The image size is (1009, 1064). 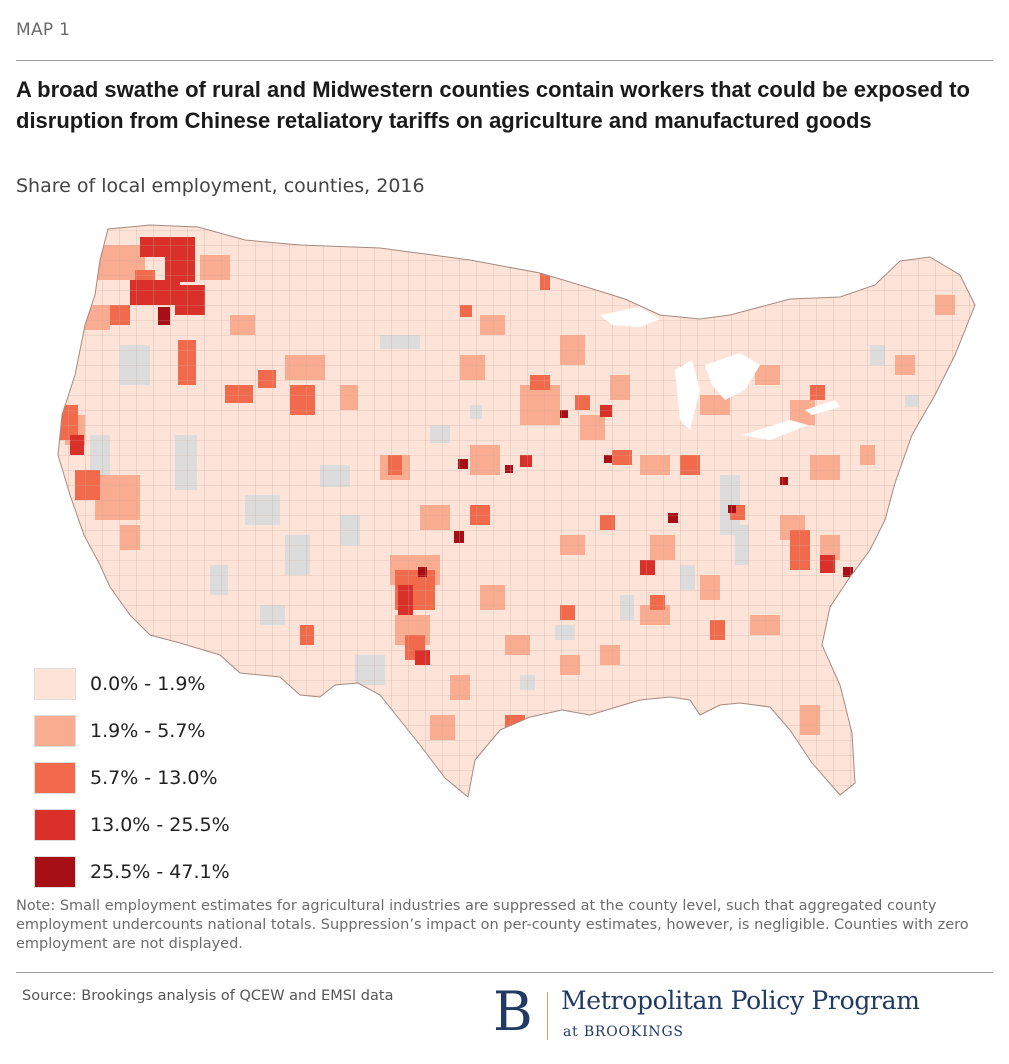 I want to click on program-affiliation: at BROOKINGS, so click(x=623, y=1032).